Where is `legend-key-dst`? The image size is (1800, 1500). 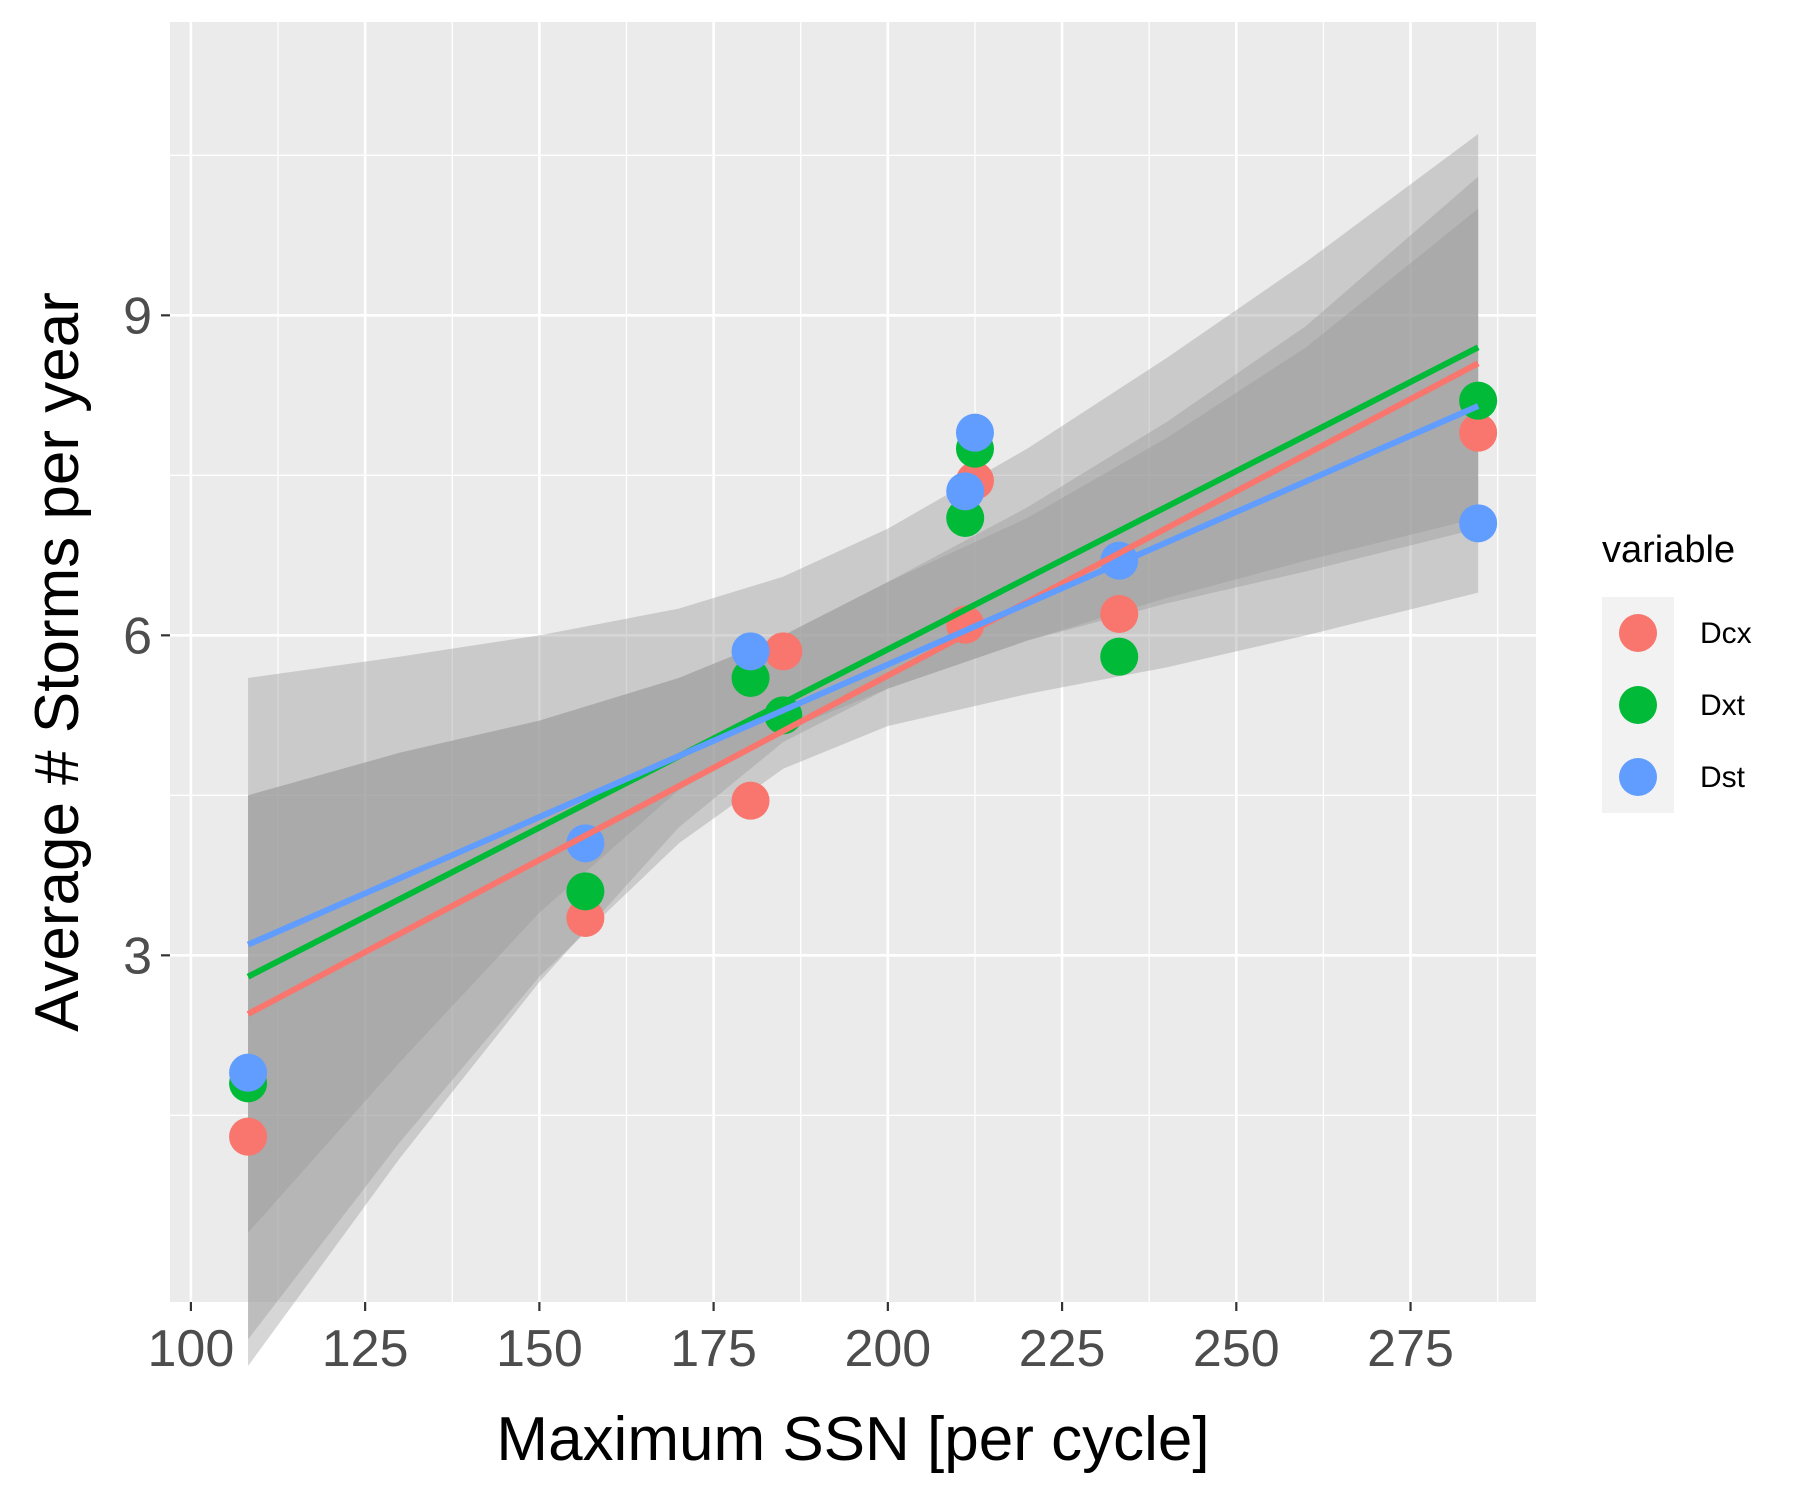 legend-key-dst is located at coordinates (1638, 777).